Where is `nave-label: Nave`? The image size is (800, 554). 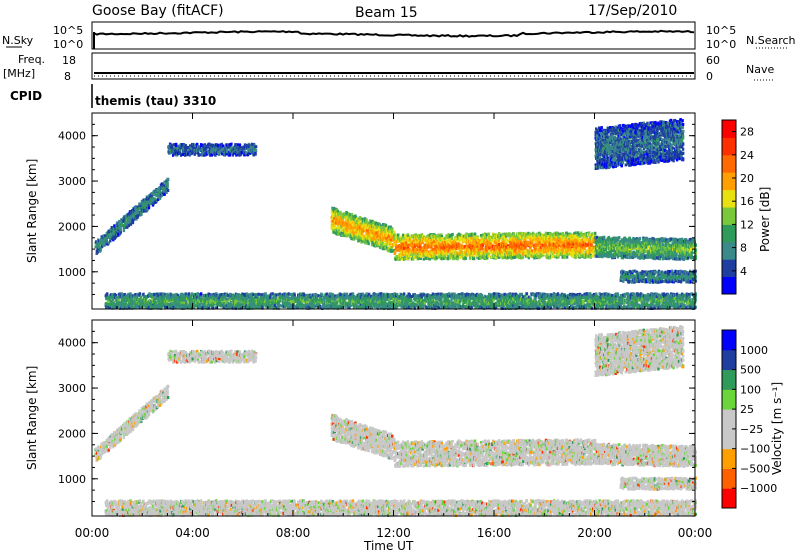 nave-label: Nave is located at coordinates (760, 69).